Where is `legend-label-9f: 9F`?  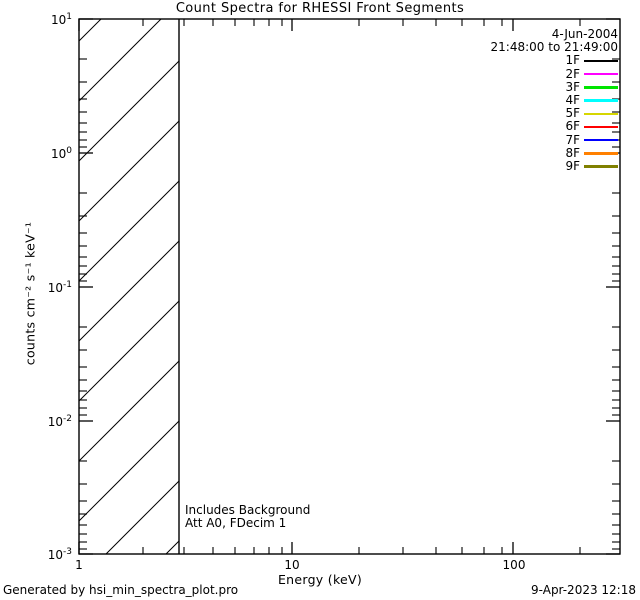 legend-label-9f: 9F is located at coordinates (572, 165).